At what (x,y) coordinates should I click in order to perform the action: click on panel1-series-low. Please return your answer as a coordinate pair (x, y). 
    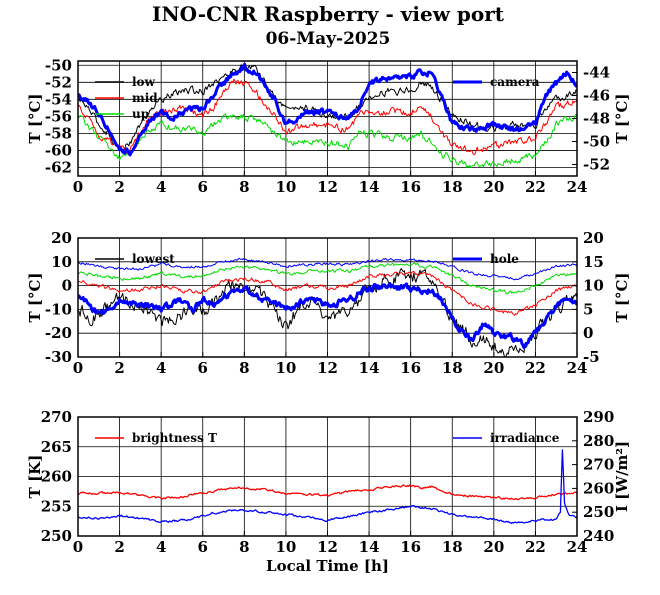
    Looking at the image, I should click on (327, 107).